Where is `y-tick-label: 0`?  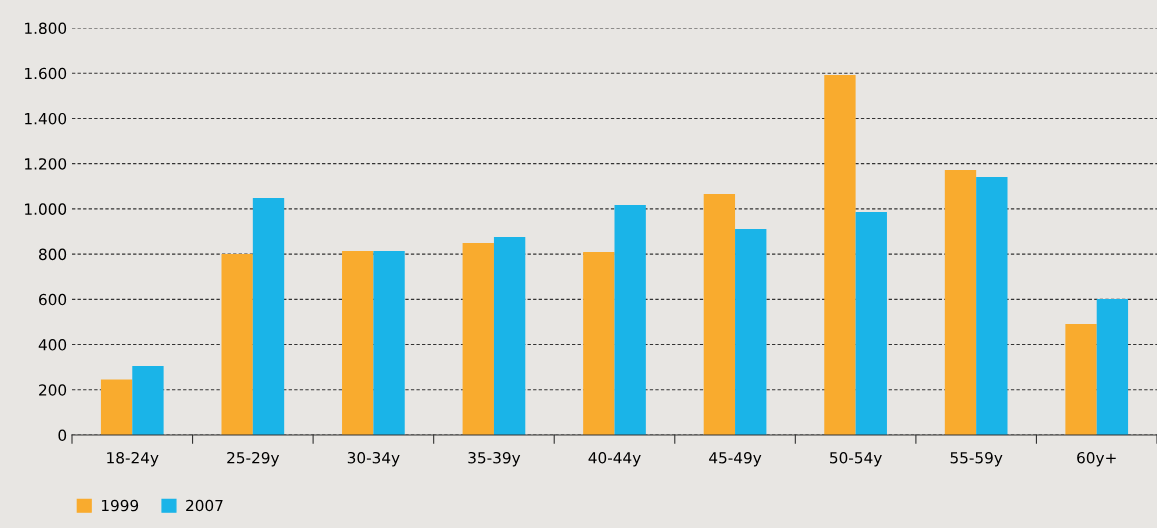 y-tick-label: 0 is located at coordinates (62, 435).